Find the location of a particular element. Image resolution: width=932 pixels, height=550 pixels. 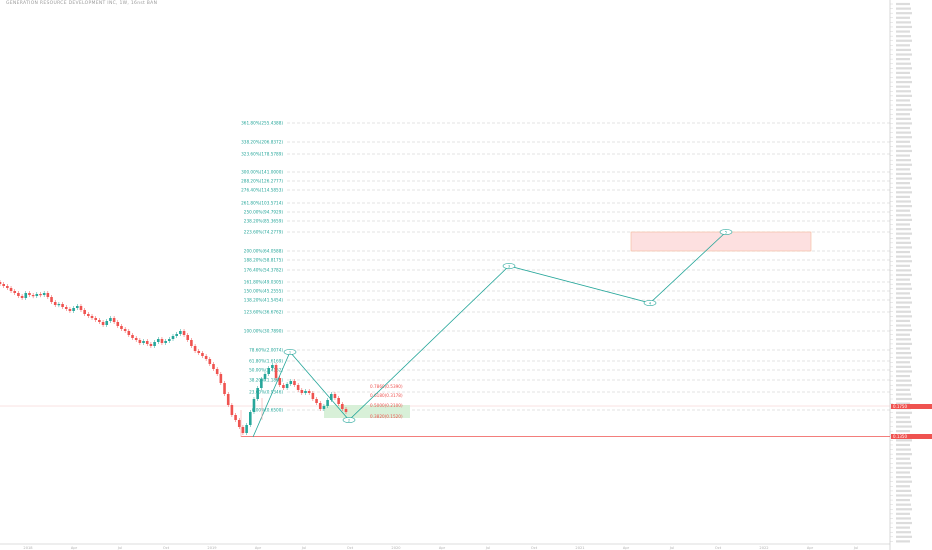

fib-level-label: 123.60%(36.6762) is located at coordinates (264, 312).